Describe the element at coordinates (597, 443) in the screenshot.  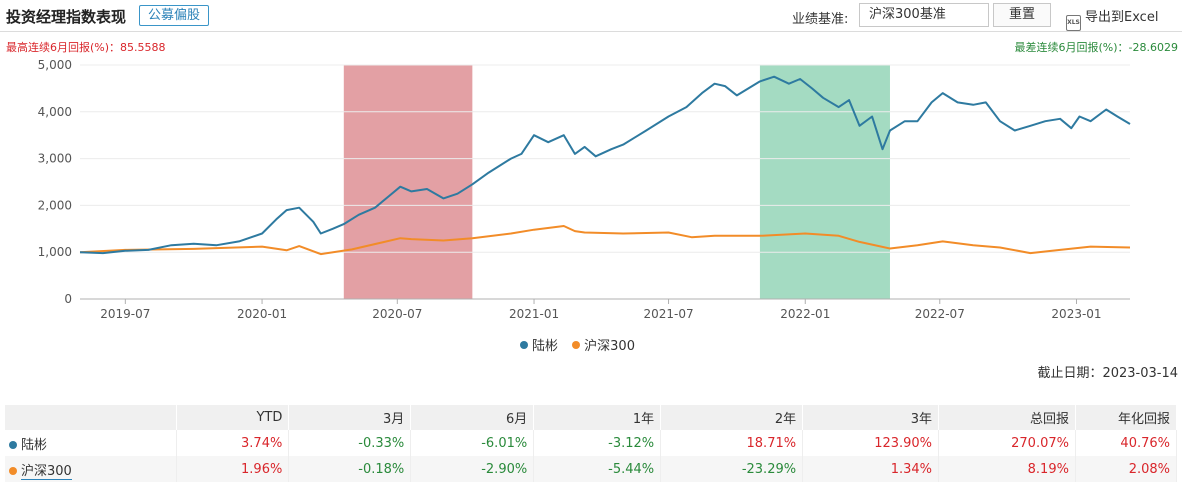
I see `cell-1y: -3.12%` at that location.